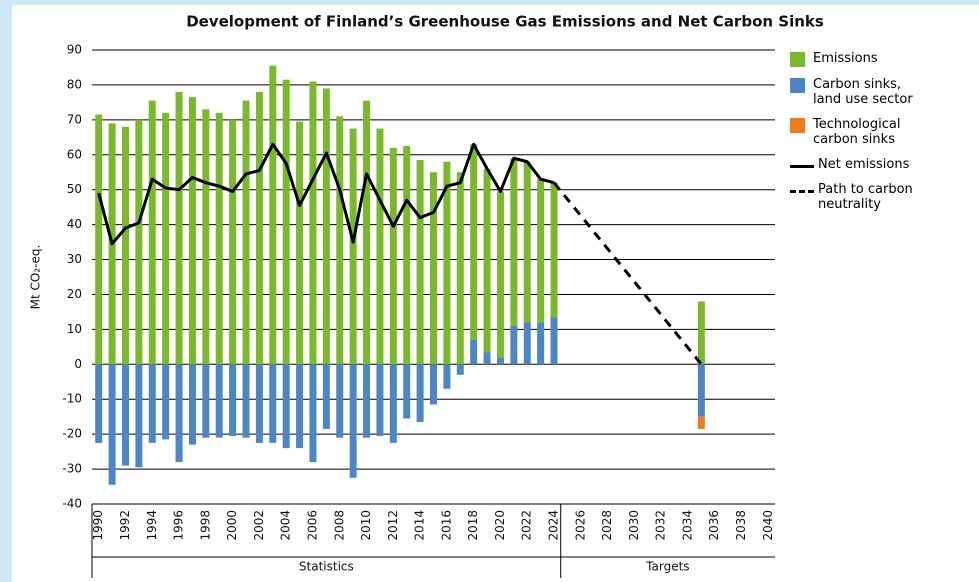 The width and height of the screenshot is (979, 582). Describe the element at coordinates (580, 525) in the screenshot. I see `x-tick-label: 2026` at that location.